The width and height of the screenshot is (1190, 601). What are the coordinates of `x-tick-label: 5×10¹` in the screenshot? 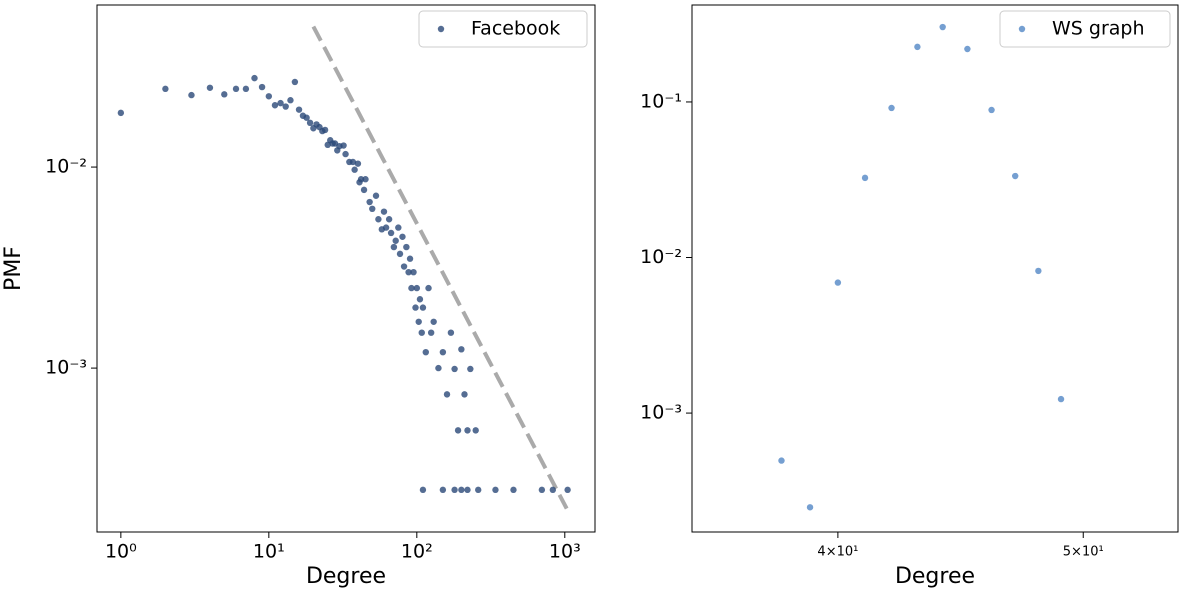 It's located at (1083, 552).